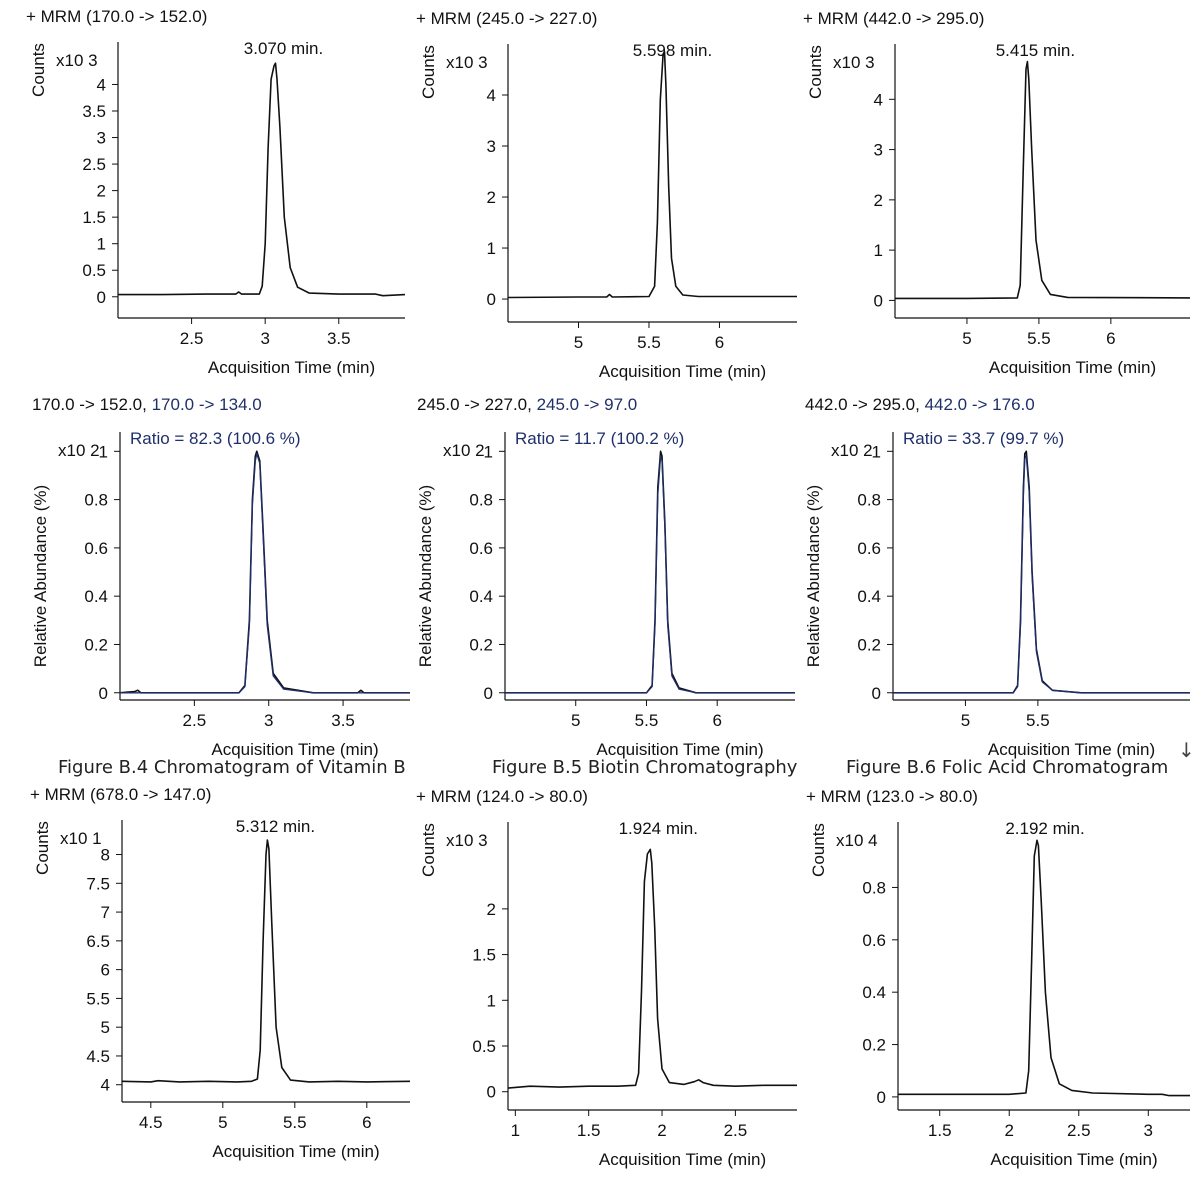 Image resolution: width=1200 pixels, height=1177 pixels. Describe the element at coordinates (983, 438) in the screenshot. I see `ratio-label: Ratio = 33.7 (99.7 %)` at that location.